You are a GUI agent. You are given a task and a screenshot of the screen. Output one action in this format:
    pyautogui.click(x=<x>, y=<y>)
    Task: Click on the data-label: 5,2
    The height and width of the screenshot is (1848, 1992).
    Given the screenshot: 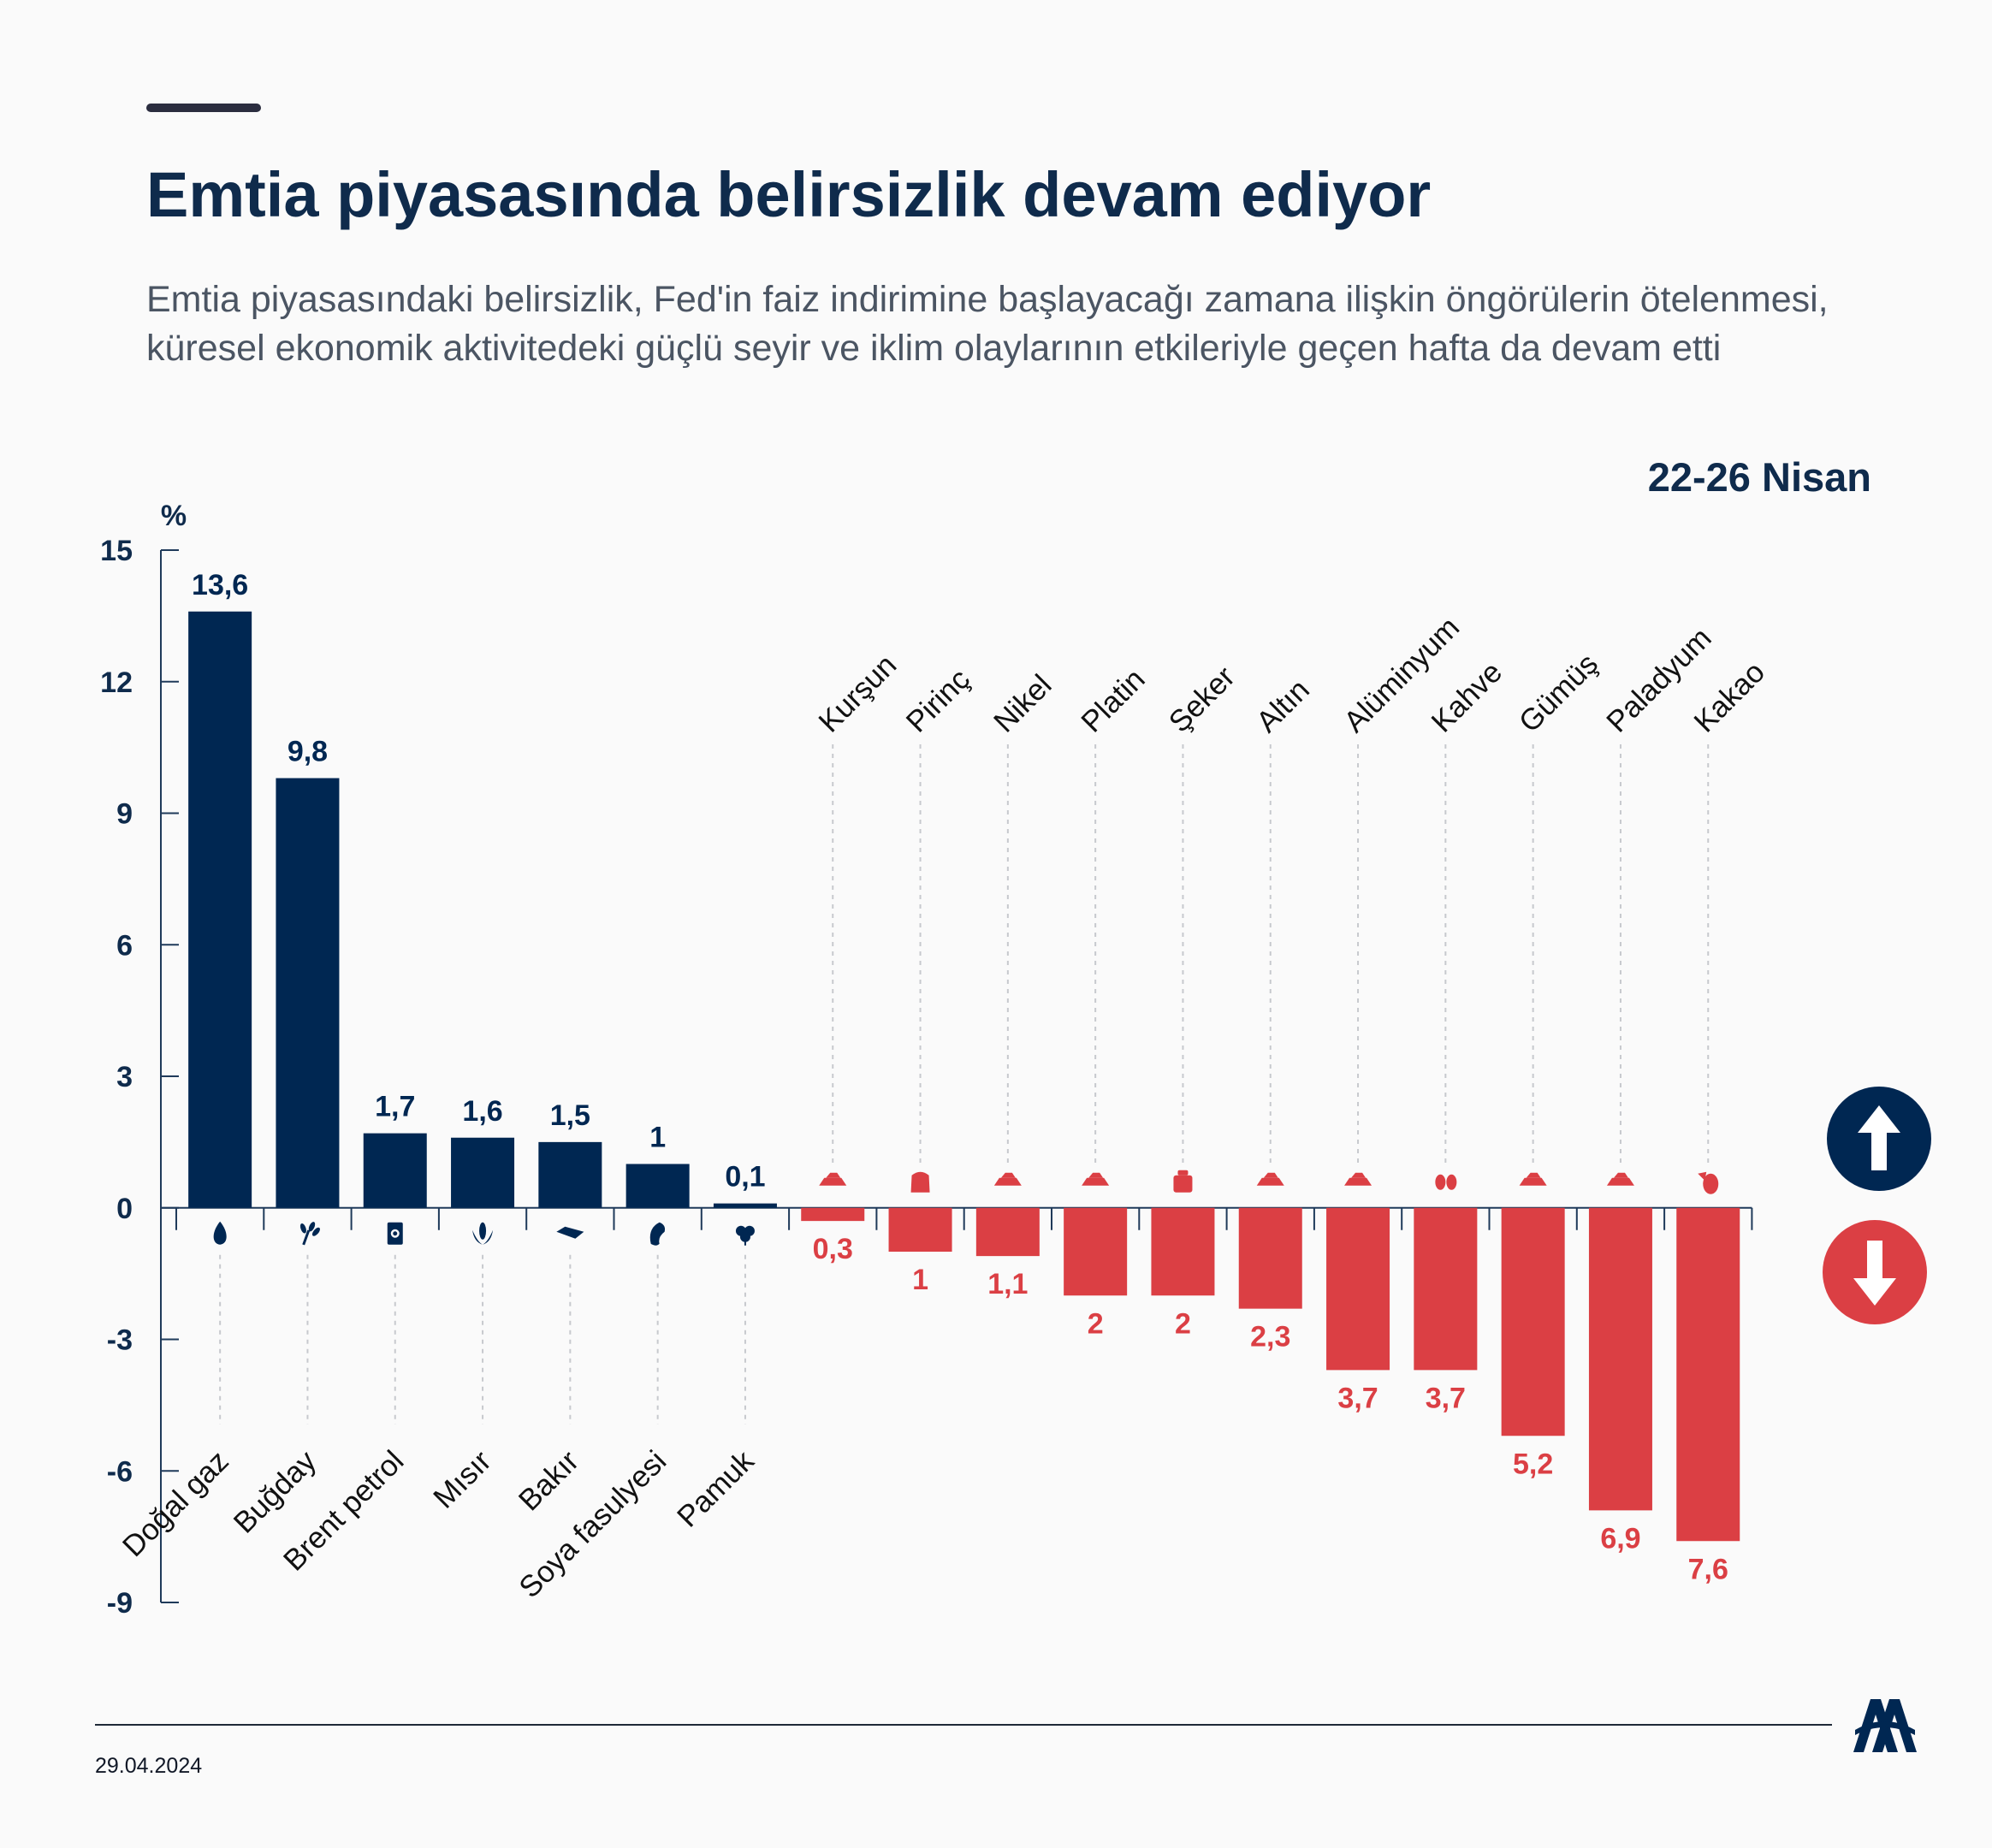 What is the action you would take?
    pyautogui.click(x=1533, y=1464)
    